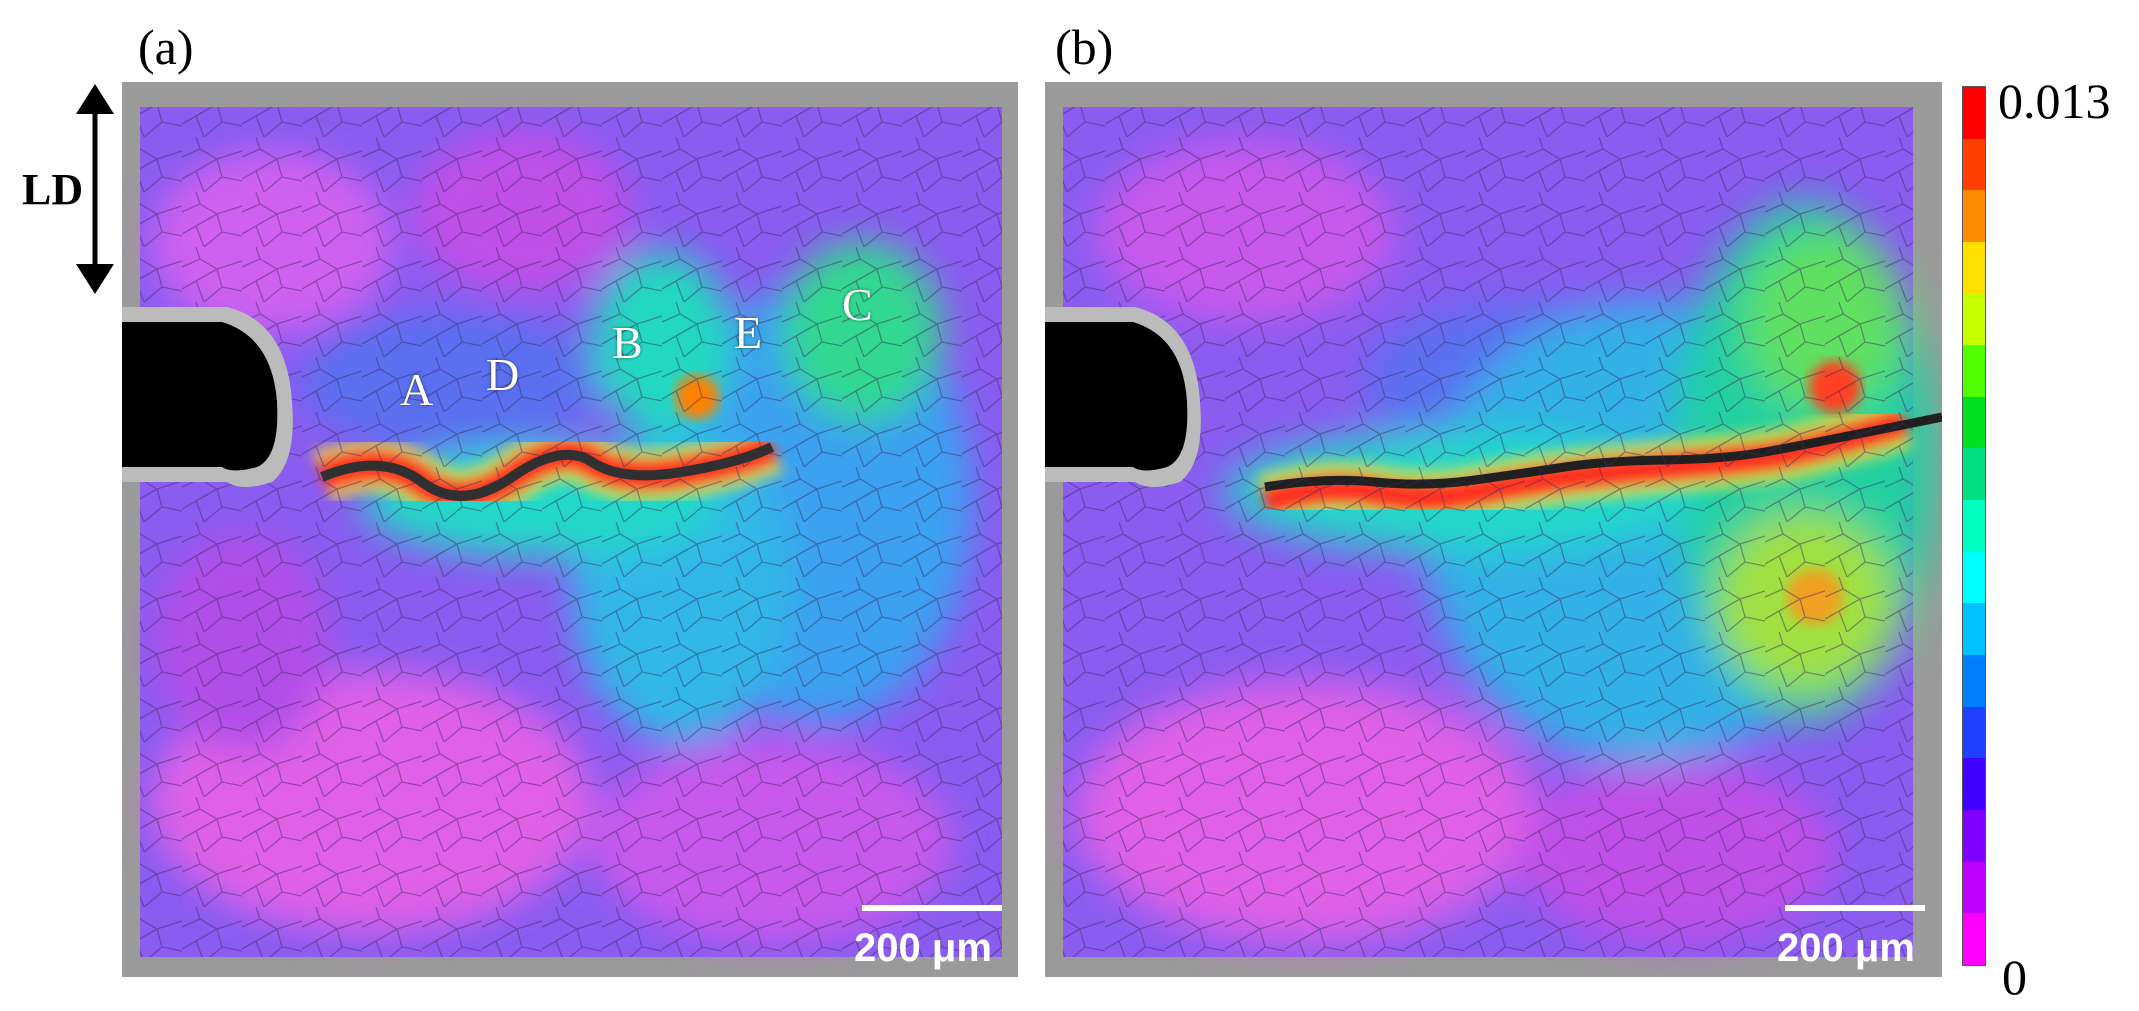 Image resolution: width=2139 pixels, height=1011 pixels. I want to click on colorbar-max-label: 0.013, so click(2054, 101).